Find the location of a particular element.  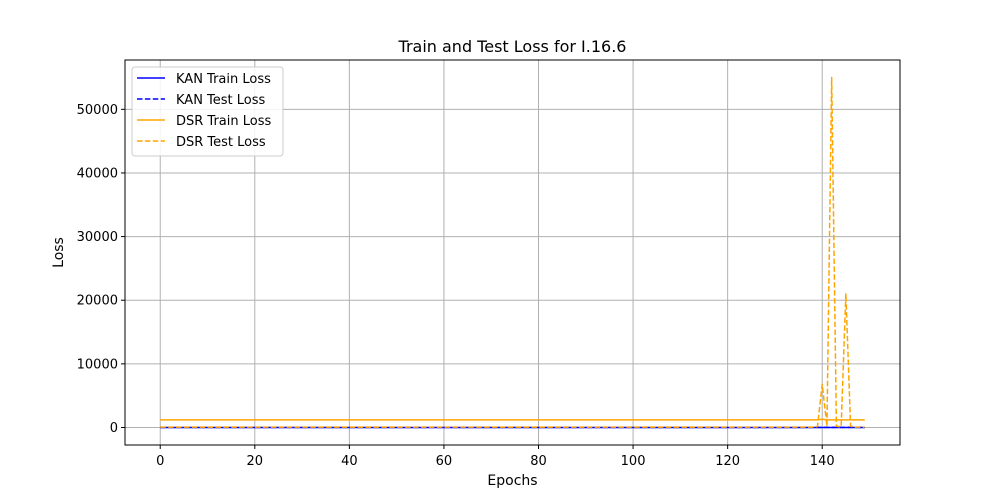

x-tick-label: 100 is located at coordinates (633, 461).